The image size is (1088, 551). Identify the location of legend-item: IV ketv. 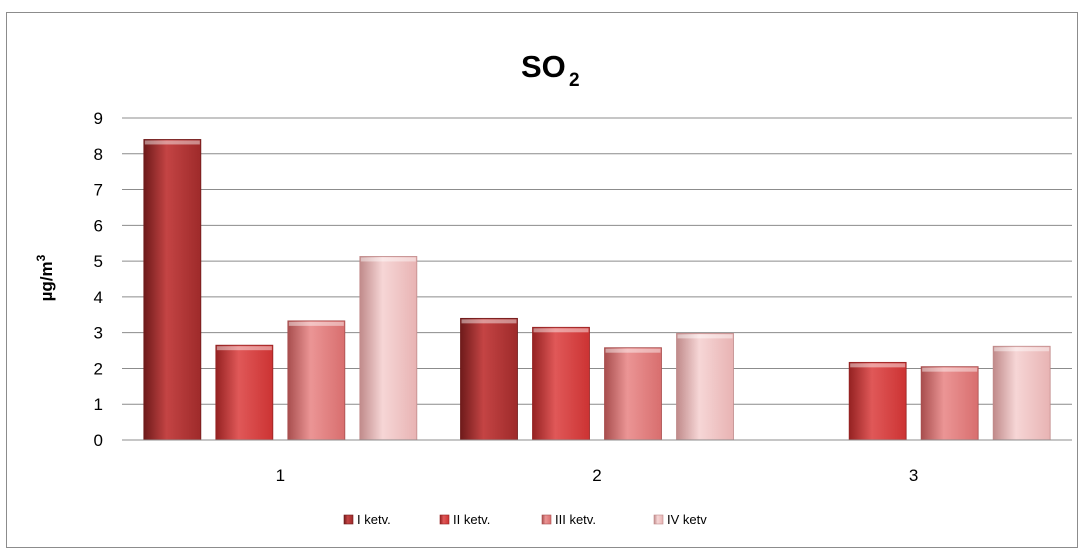
(680, 519).